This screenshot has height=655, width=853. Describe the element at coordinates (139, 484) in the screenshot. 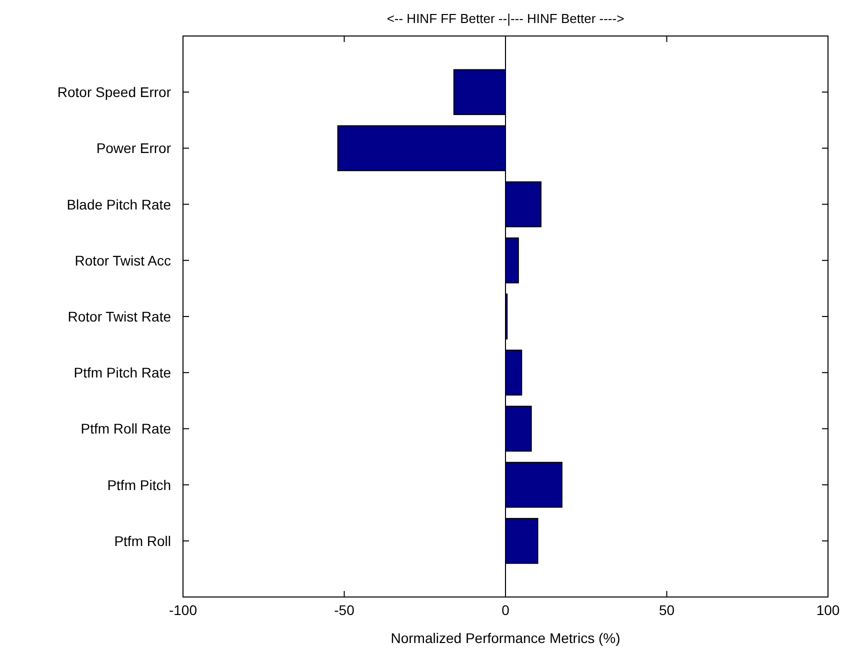

I see `y-tick-label: Ptfm Pitch` at that location.